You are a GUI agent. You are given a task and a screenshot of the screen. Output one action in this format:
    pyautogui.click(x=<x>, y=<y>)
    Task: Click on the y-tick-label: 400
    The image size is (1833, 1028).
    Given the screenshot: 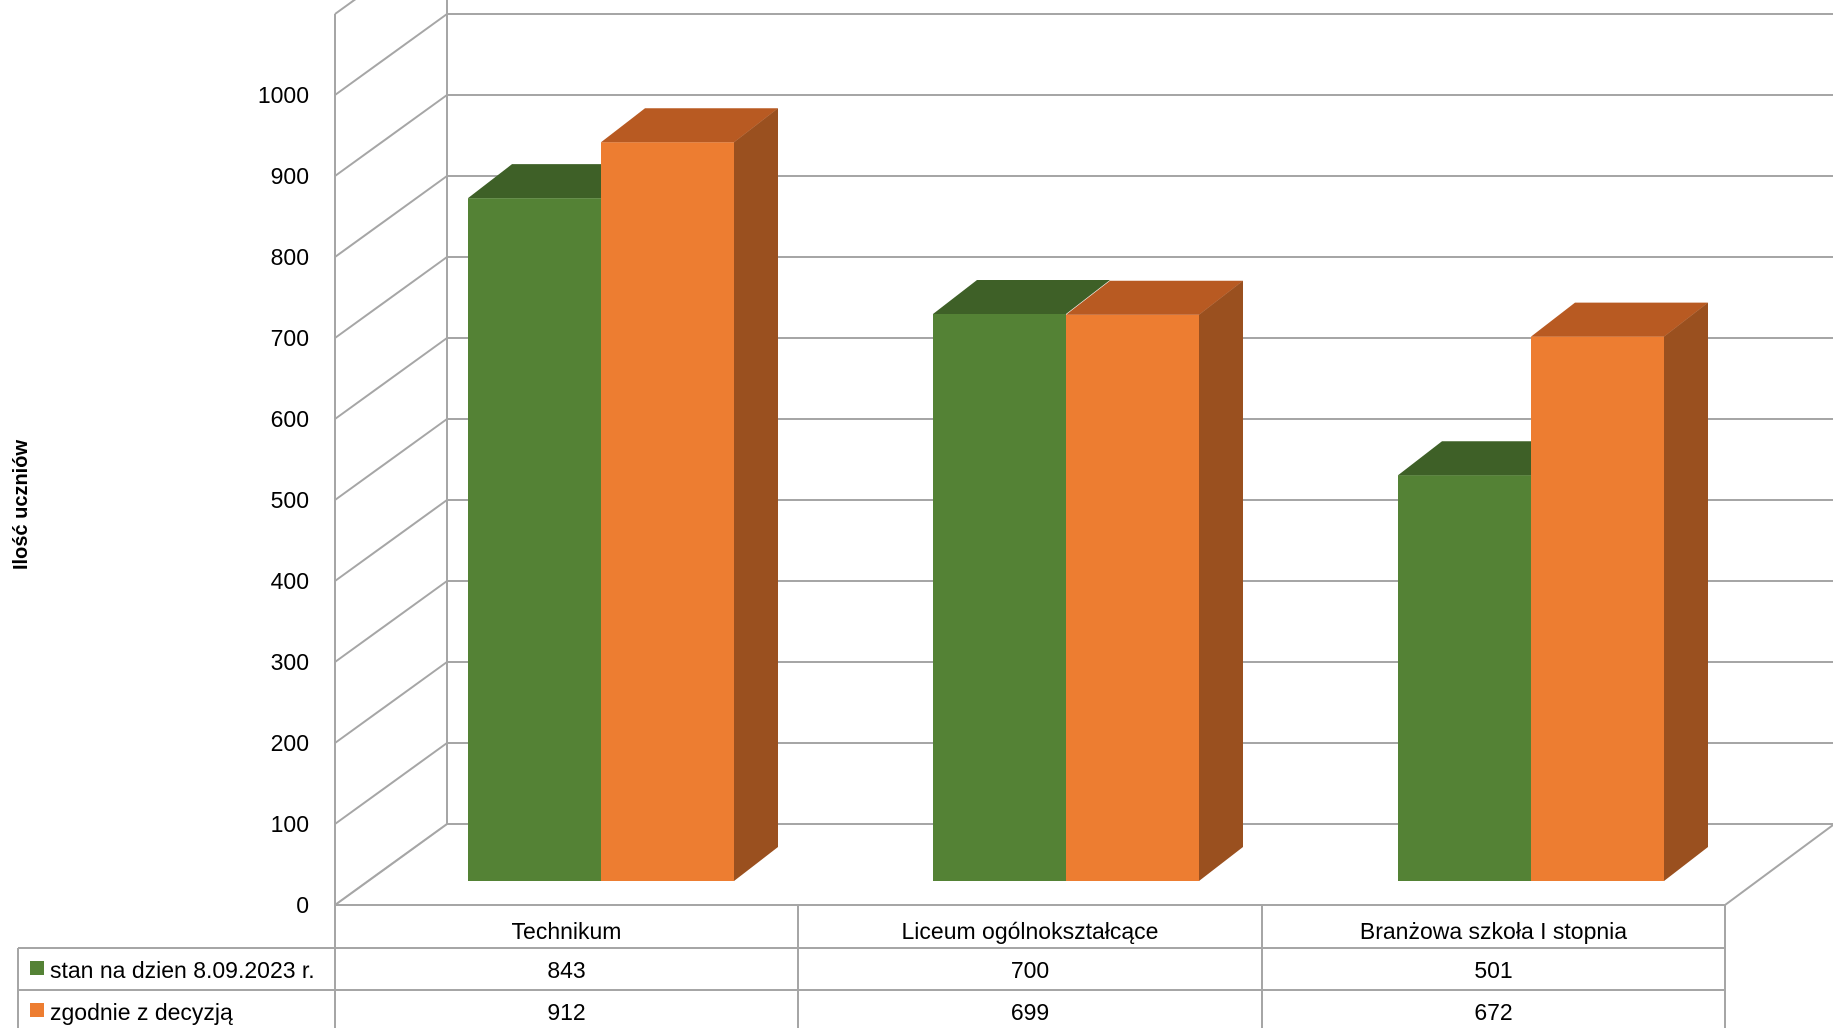 What is the action you would take?
    pyautogui.click(x=290, y=581)
    